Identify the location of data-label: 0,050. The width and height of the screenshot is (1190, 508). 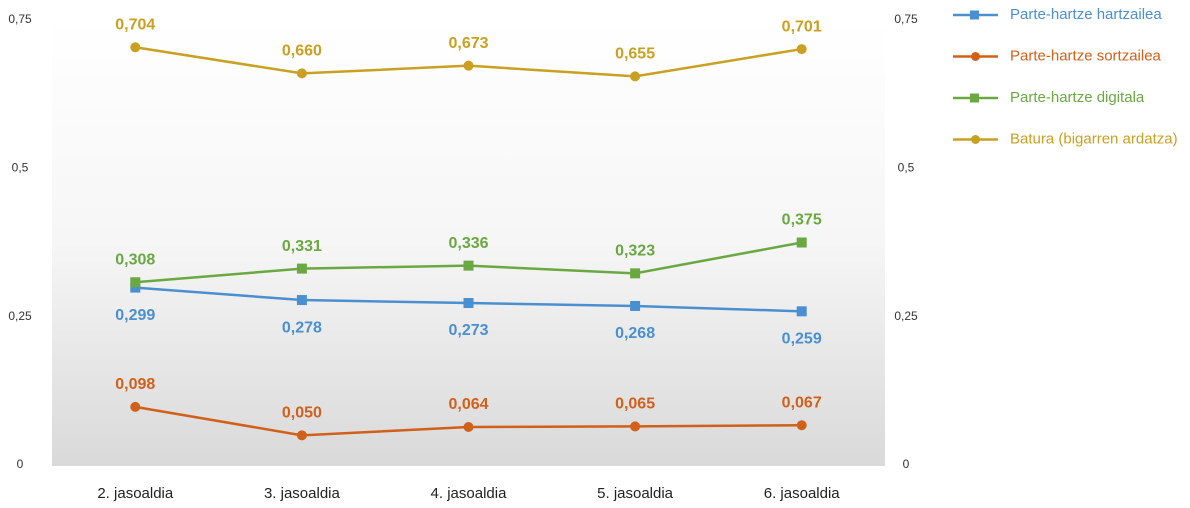
(302, 413).